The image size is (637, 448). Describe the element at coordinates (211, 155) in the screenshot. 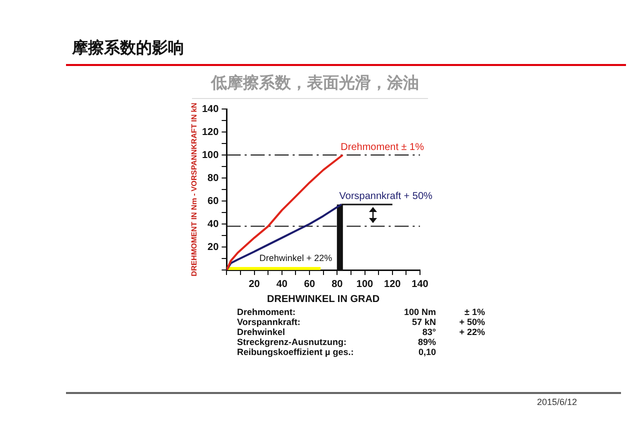

I see `y-tick-label: 100` at that location.